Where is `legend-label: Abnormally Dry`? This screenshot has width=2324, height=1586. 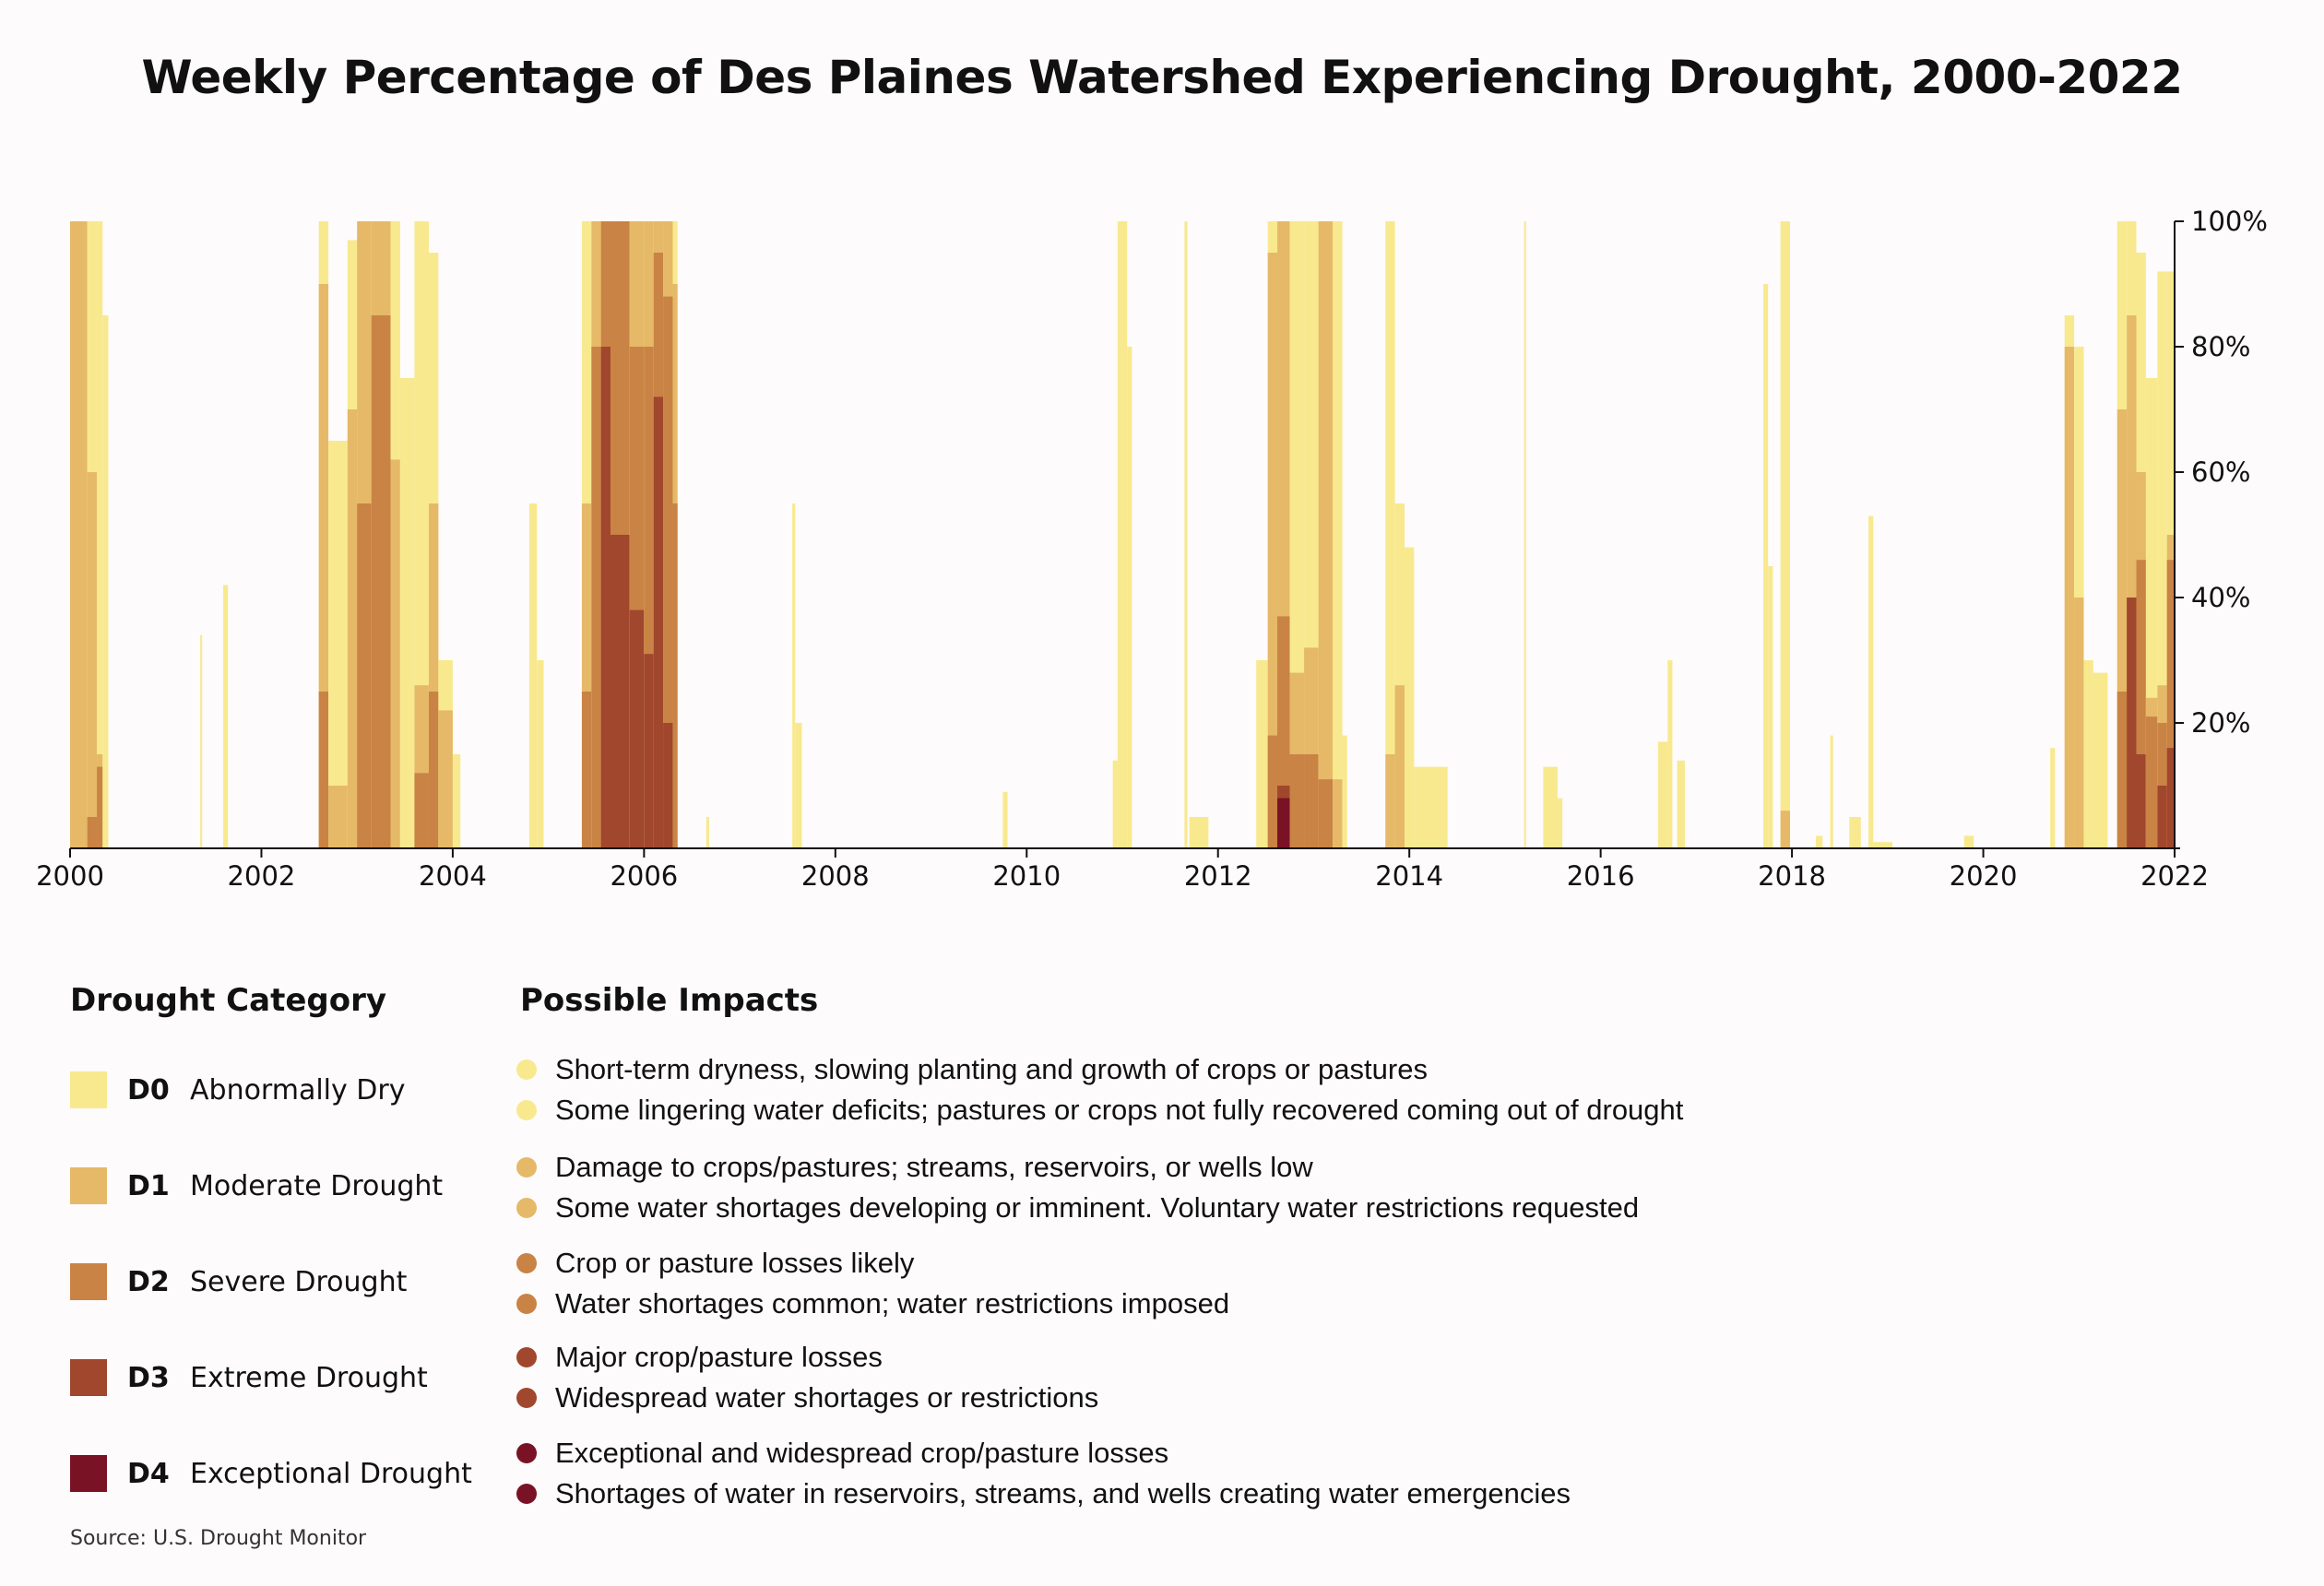 legend-label: Abnormally Dry is located at coordinates (298, 1090).